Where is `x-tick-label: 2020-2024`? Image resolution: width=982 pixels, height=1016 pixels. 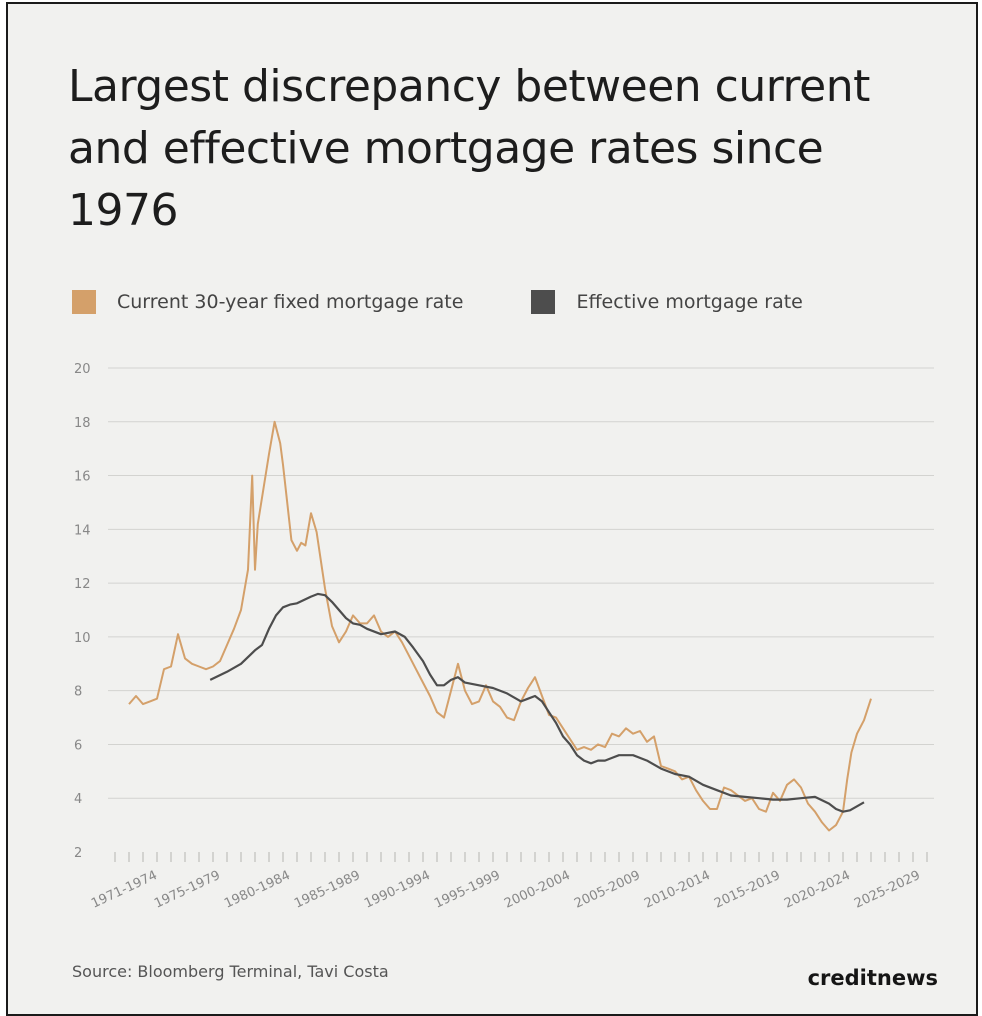
x-tick-label: 2020-2024 is located at coordinates (817, 890).